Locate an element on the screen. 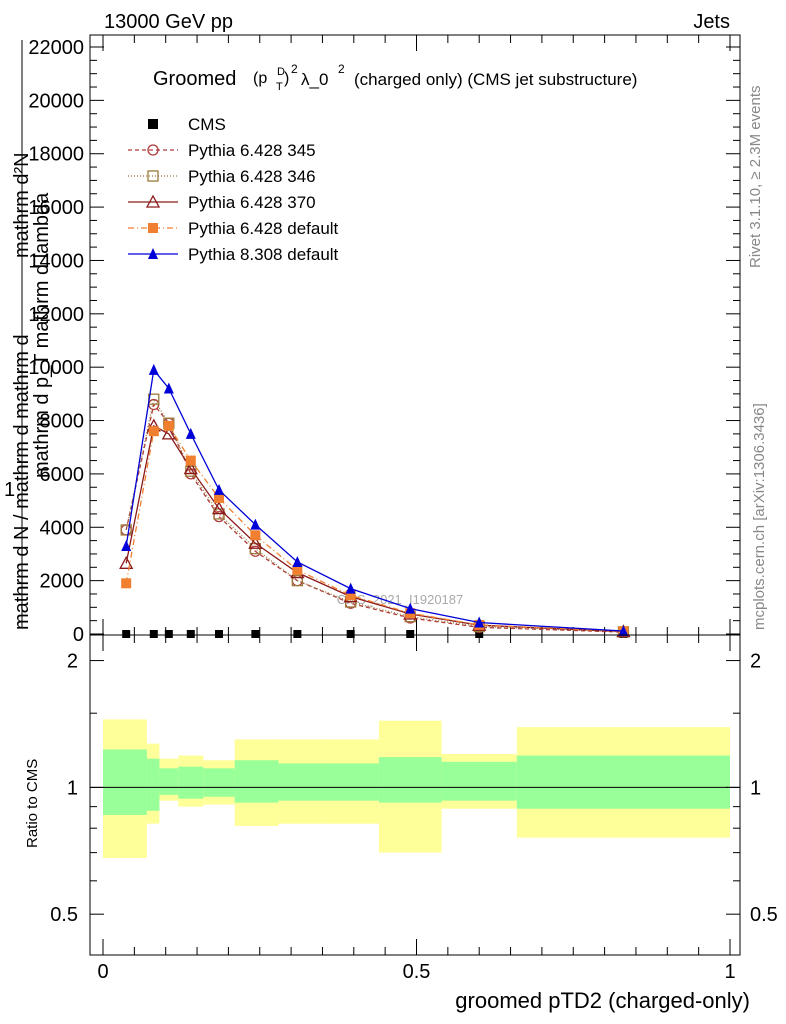 The width and height of the screenshot is (786, 1024). y-tick-label: 18000 is located at coordinates (56, 155).